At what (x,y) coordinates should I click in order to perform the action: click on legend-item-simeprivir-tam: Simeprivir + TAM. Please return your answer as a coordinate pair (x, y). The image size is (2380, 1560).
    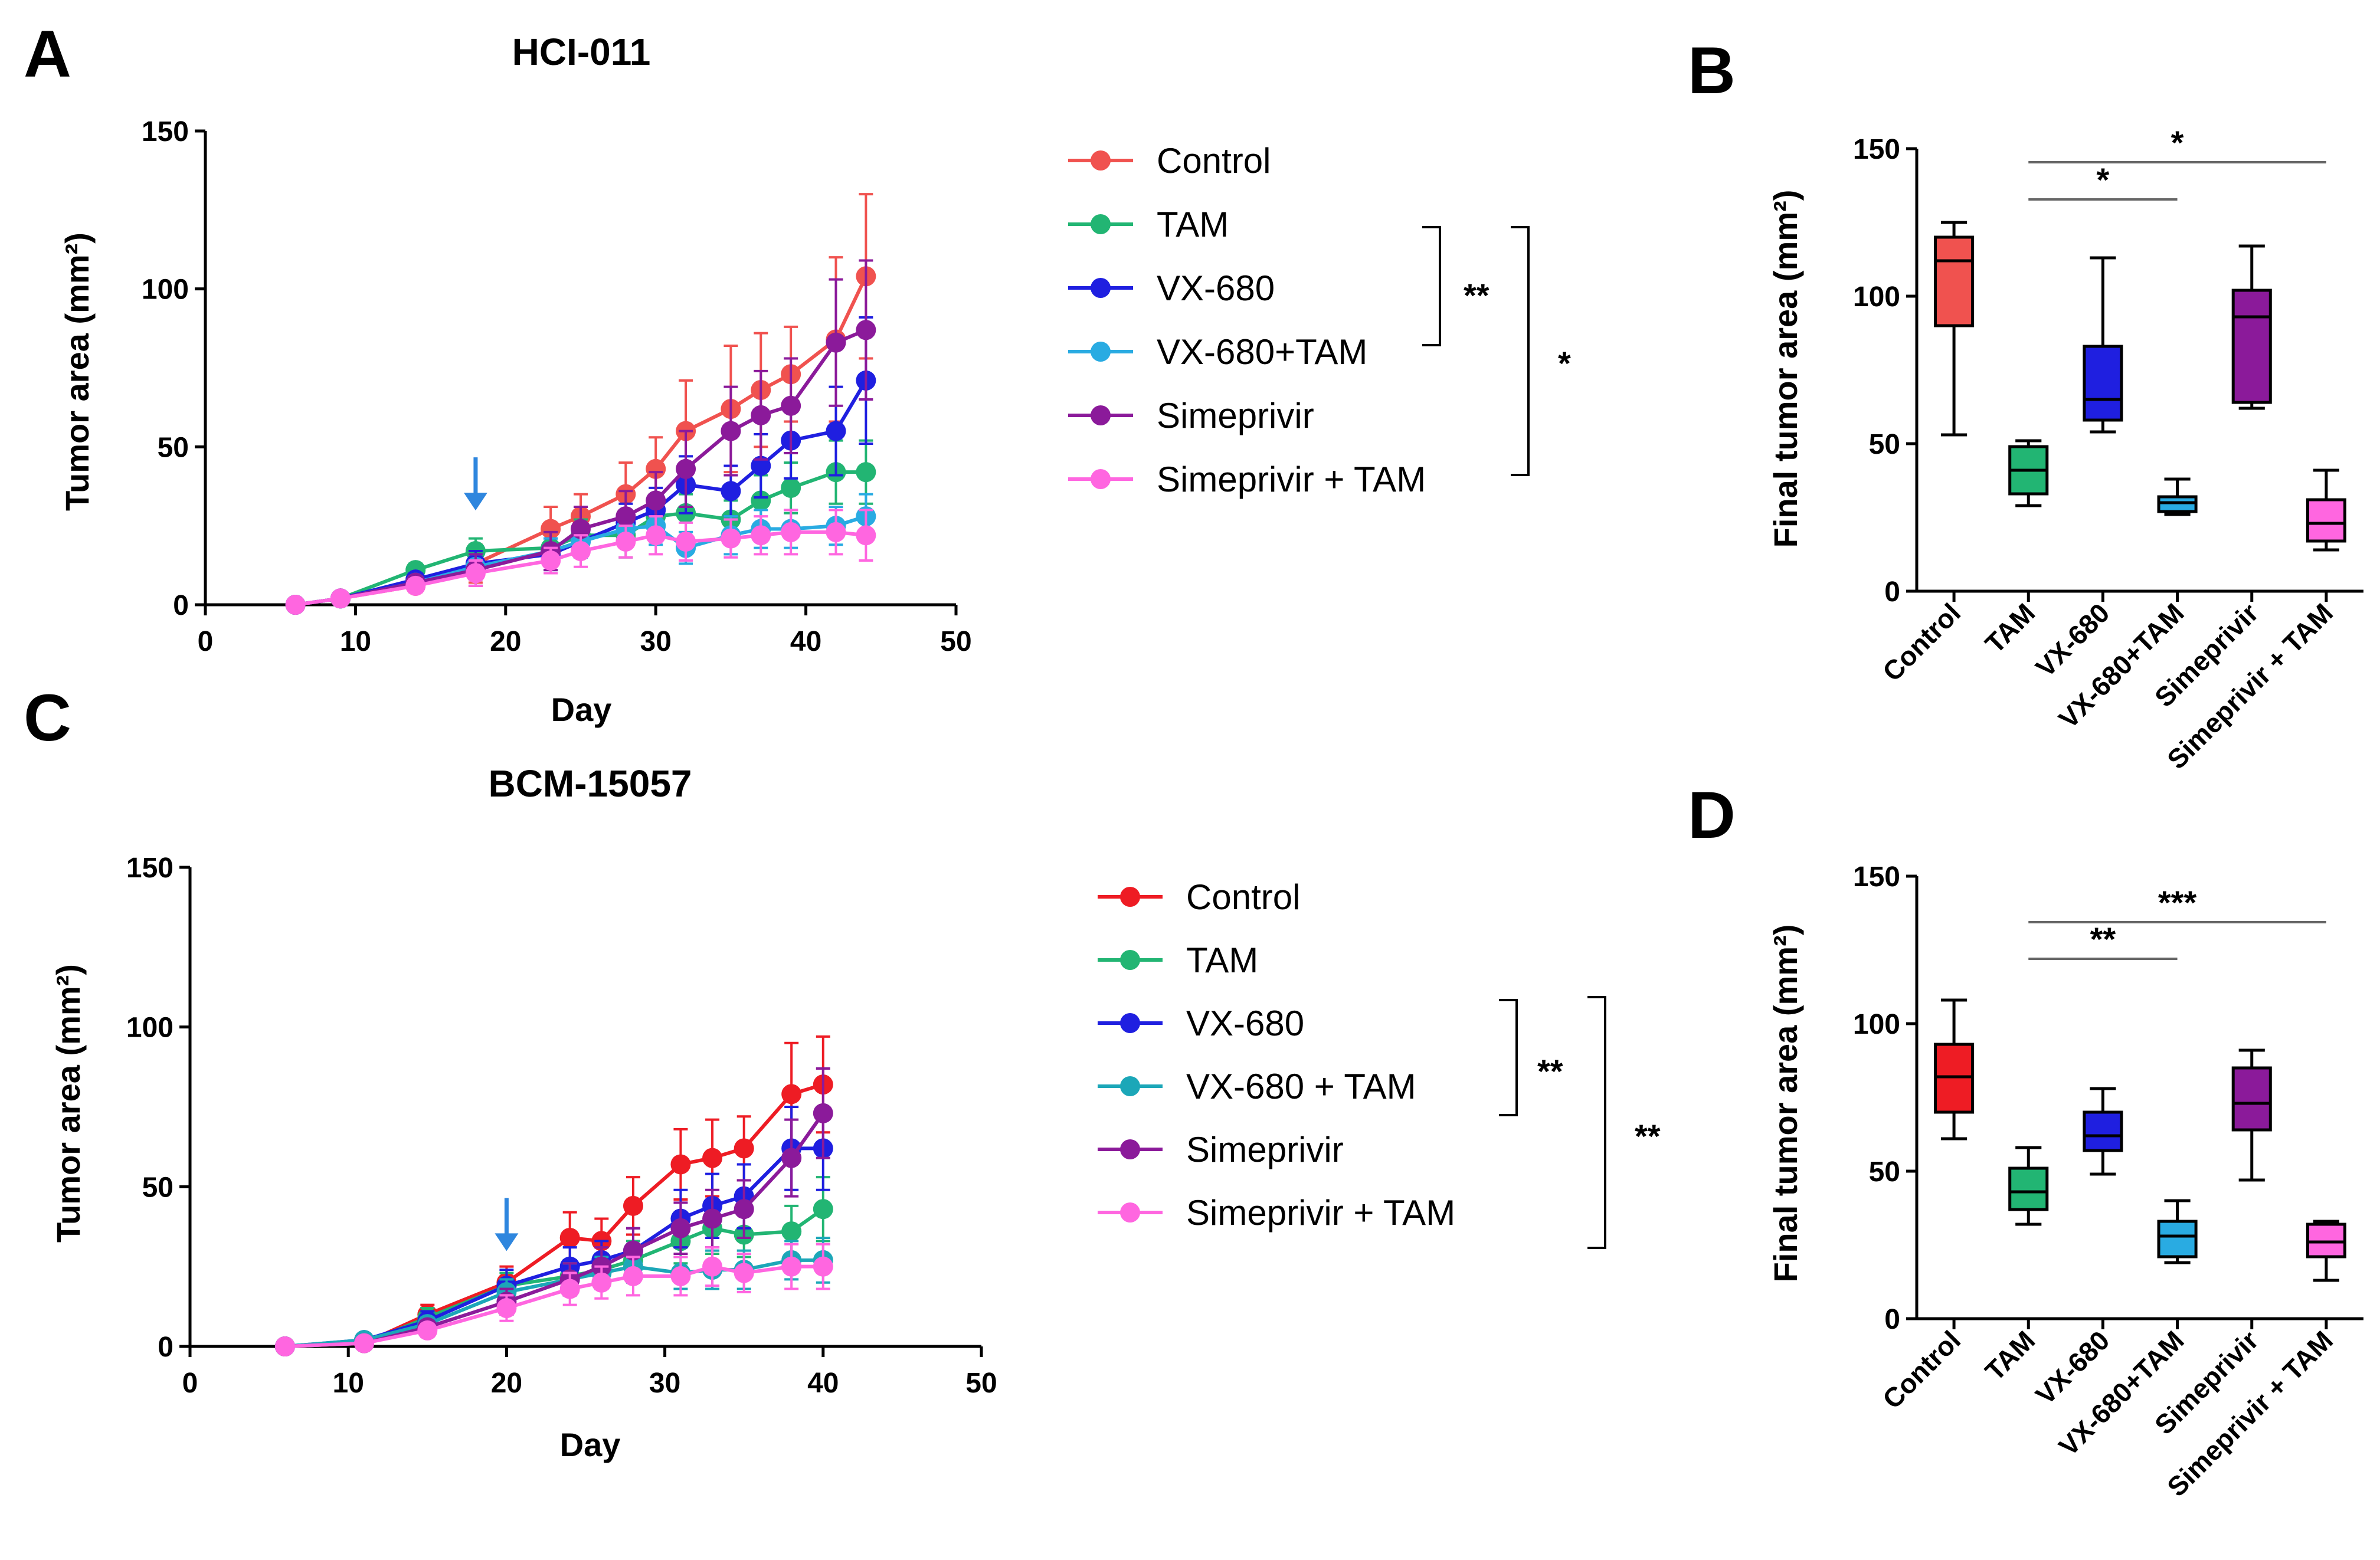
    Looking at the image, I should click on (1277, 1213).